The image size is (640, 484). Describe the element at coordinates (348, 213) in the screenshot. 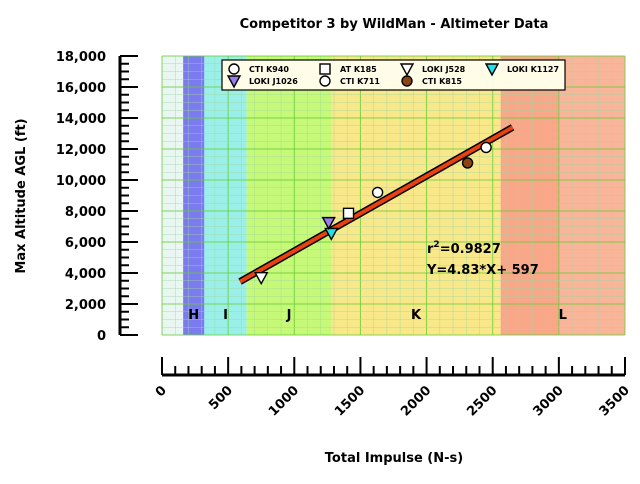

I see `data-point-at-k185` at that location.